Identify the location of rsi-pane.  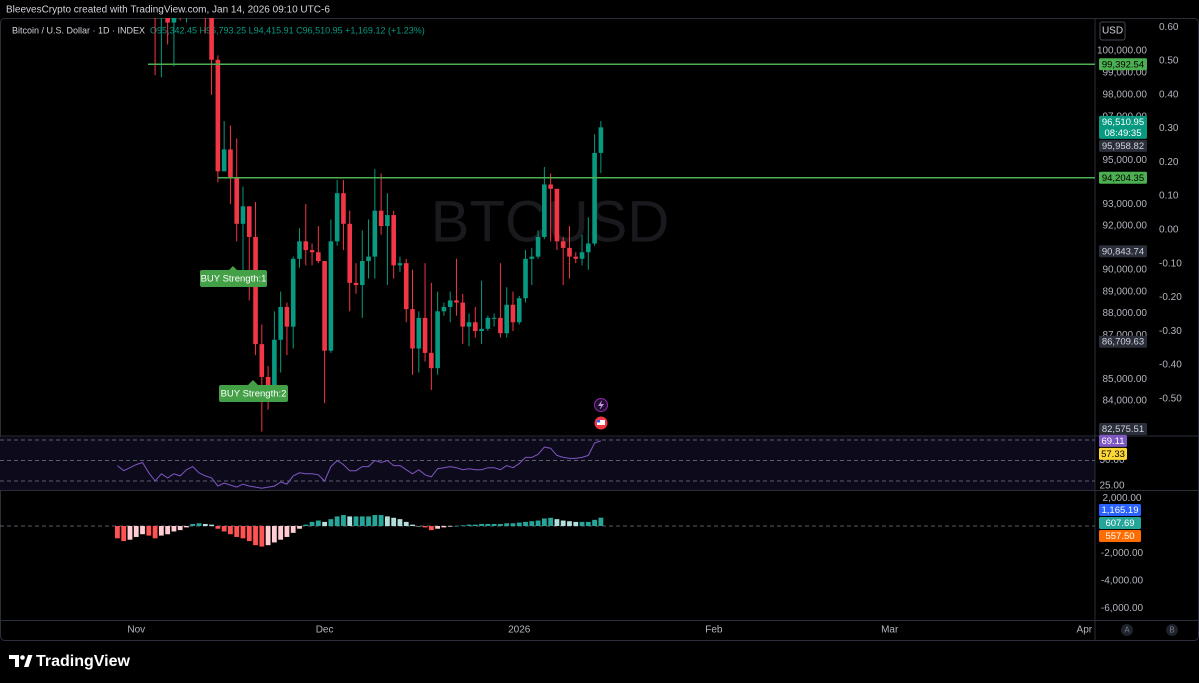
(547, 463).